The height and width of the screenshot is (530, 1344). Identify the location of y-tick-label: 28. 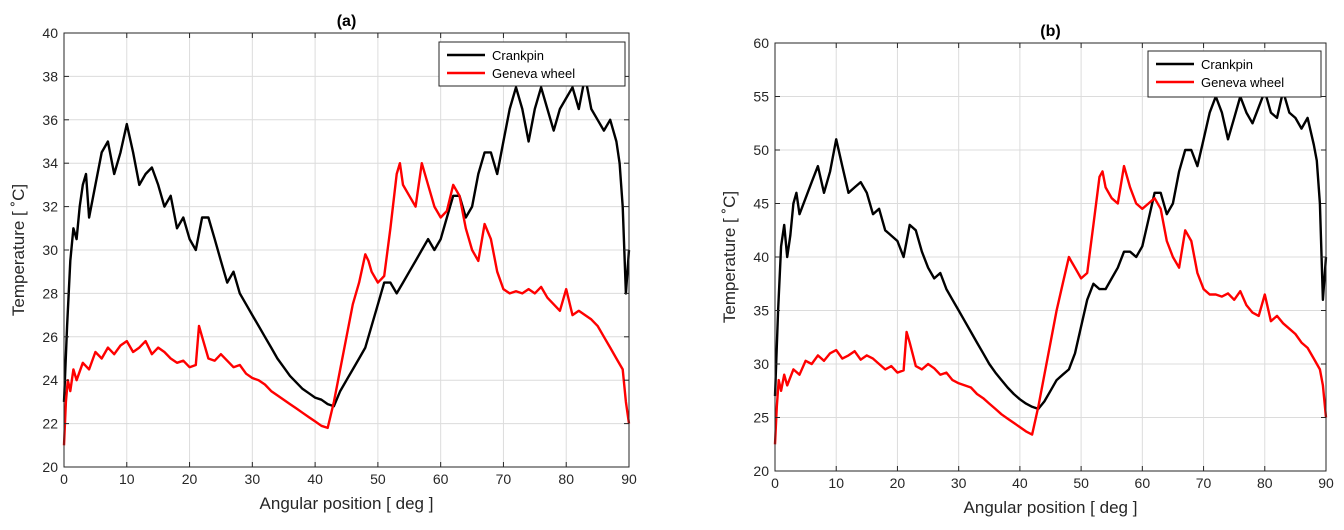
(50, 293).